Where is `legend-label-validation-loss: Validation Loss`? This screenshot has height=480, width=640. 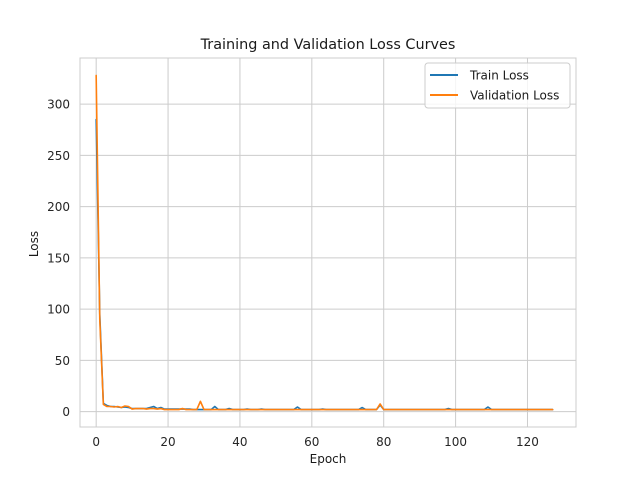
legend-label-validation-loss: Validation Loss is located at coordinates (514, 96).